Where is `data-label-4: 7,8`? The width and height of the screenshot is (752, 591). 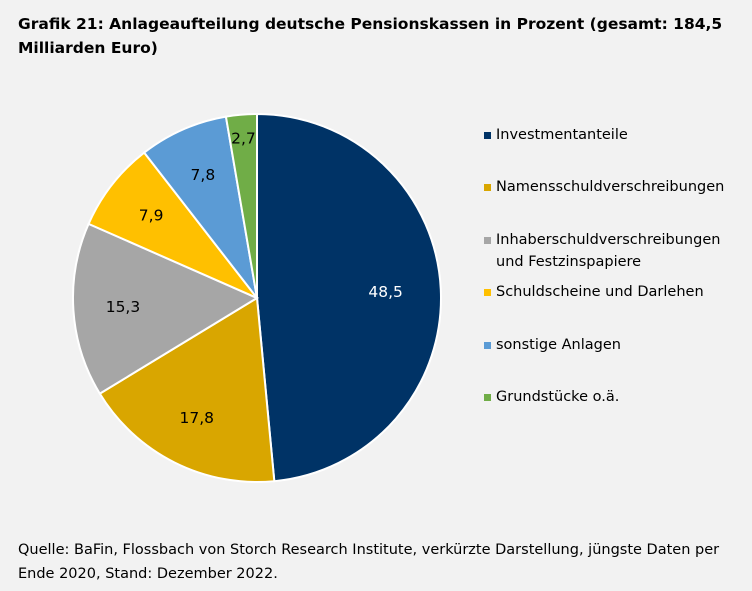
data-label-4: 7,8 is located at coordinates (203, 175).